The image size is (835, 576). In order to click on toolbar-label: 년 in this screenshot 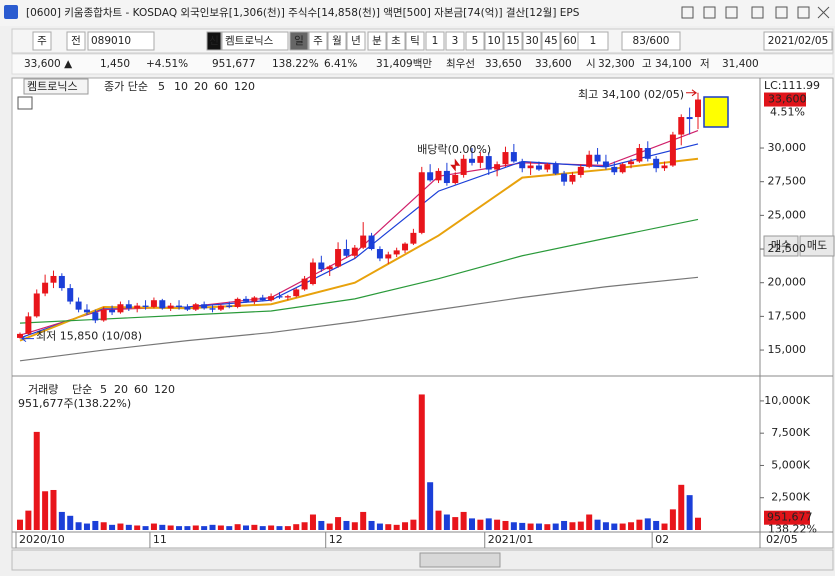, I will do `click(356, 41)`.